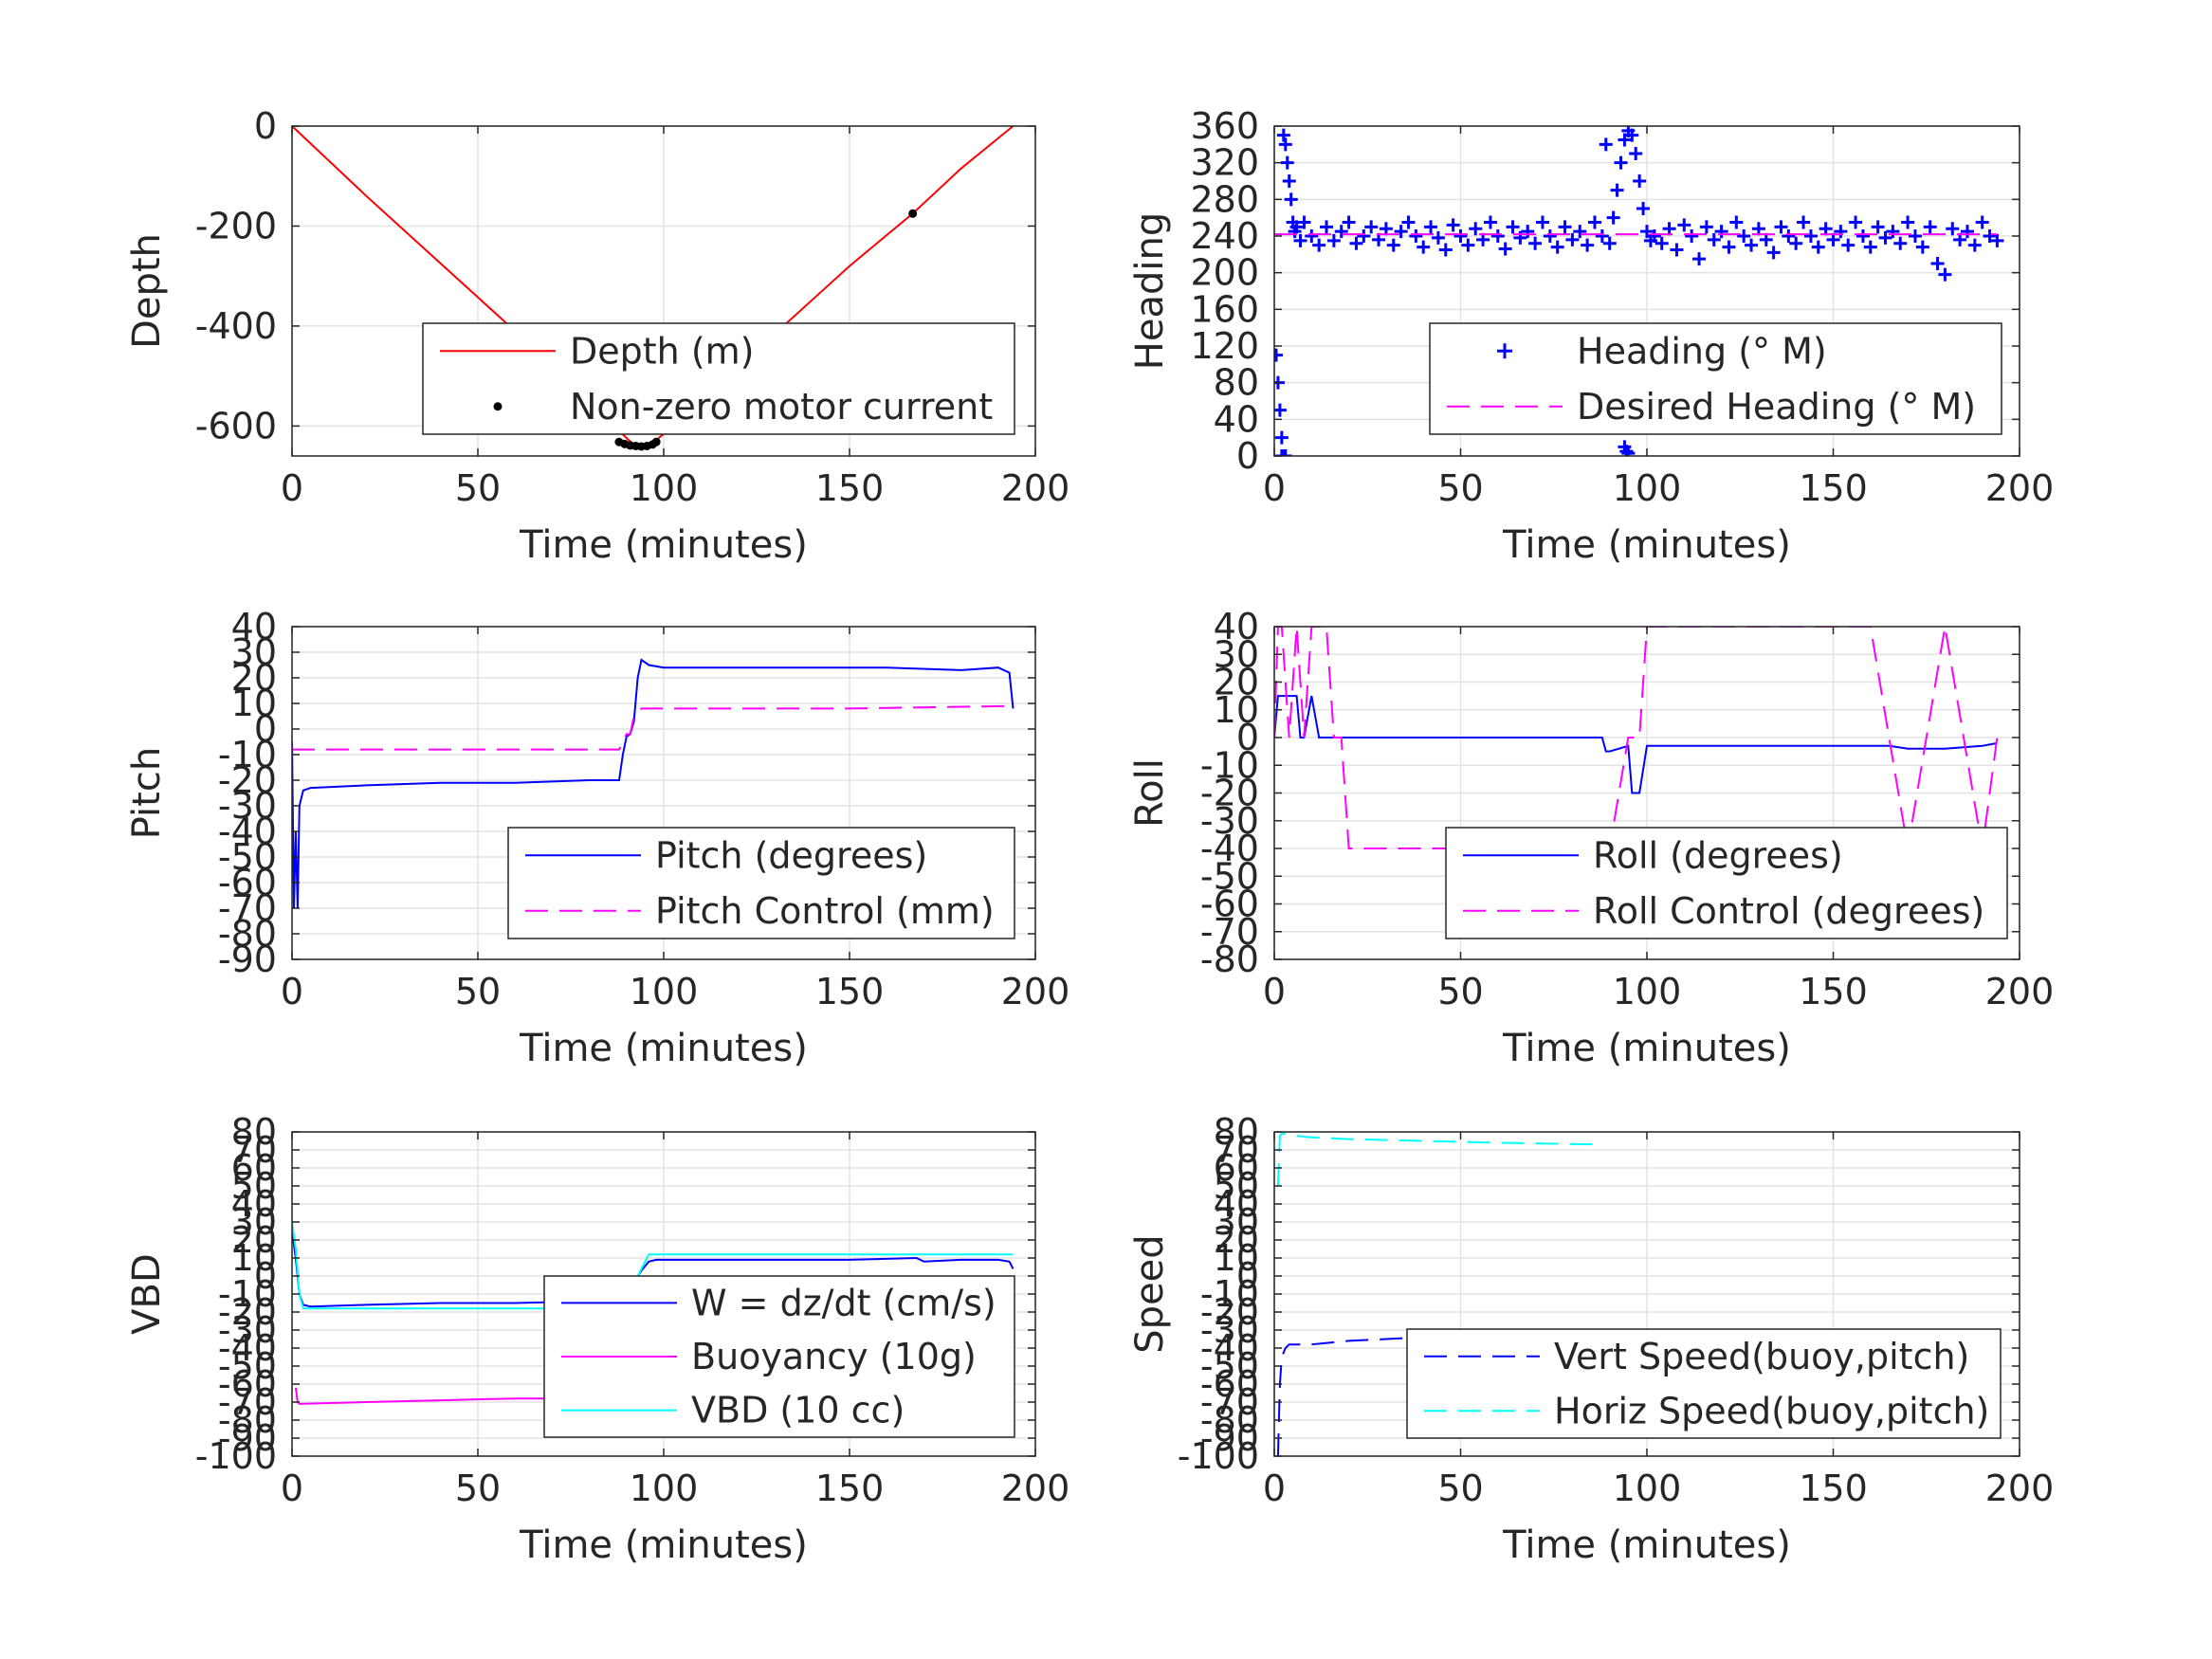  Describe the element at coordinates (718, 378) in the screenshot. I see `legend: Depth (m) Non-zero motor current` at that location.